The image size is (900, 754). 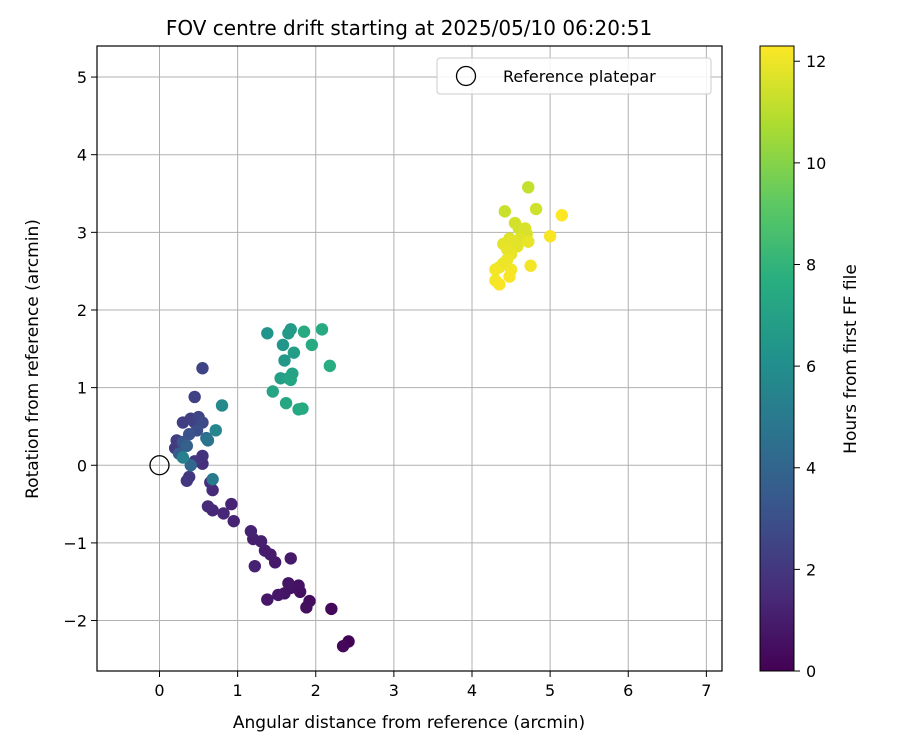 What do you see at coordinates (851, 359) in the screenshot?
I see `colorbar-label: Hours from first FF file` at bounding box center [851, 359].